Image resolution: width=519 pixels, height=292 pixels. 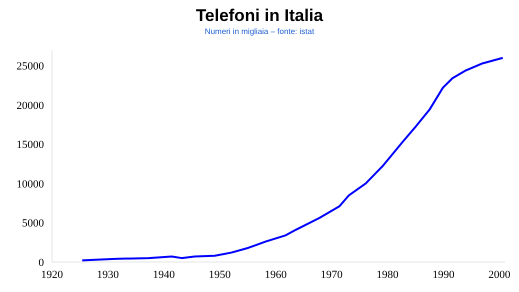 I want to click on y-tick-label: 15000, so click(x=30, y=145).